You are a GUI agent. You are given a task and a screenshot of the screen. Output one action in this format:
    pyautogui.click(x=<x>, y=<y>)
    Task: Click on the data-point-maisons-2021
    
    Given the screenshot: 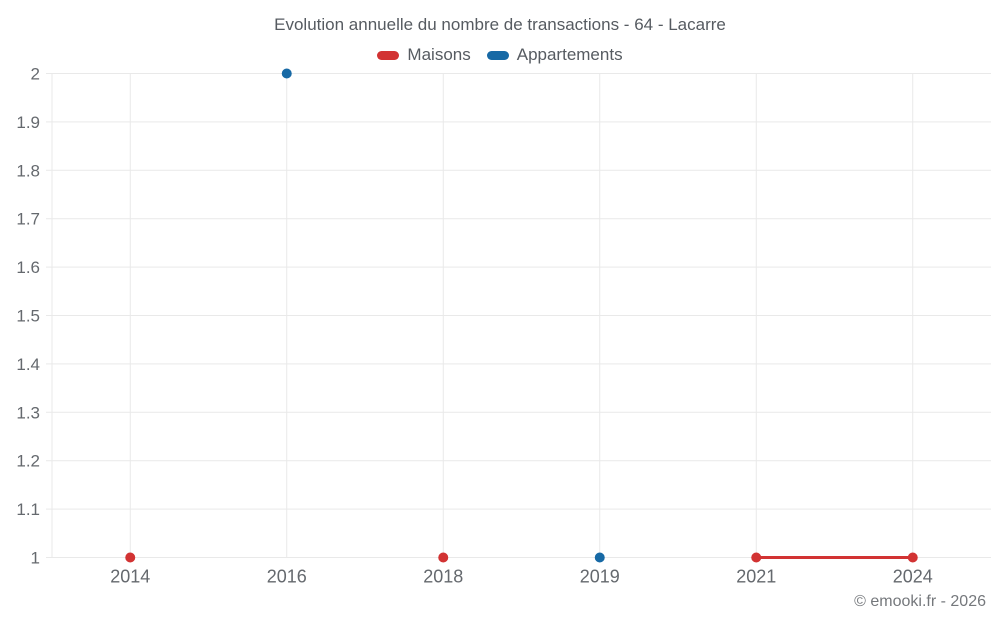 What is the action you would take?
    pyautogui.click(x=756, y=557)
    